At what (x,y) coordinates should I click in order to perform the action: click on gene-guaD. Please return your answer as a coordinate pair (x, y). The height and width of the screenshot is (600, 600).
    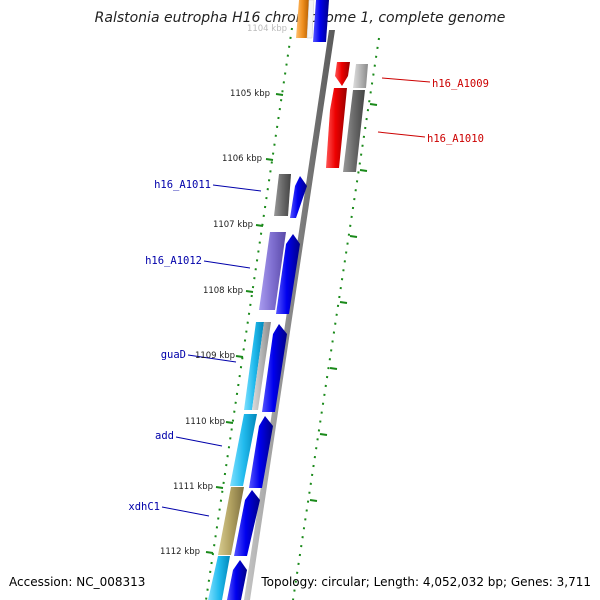
    Looking at the image, I should click on (254, 366).